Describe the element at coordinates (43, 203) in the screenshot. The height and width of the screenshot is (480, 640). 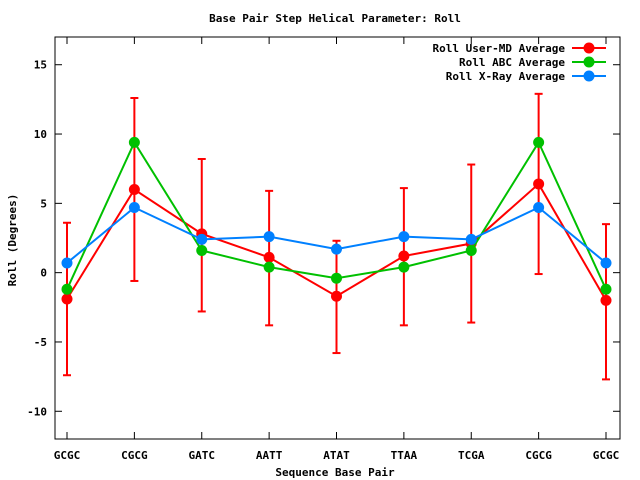
I see `y-tick-label: 5` at that location.